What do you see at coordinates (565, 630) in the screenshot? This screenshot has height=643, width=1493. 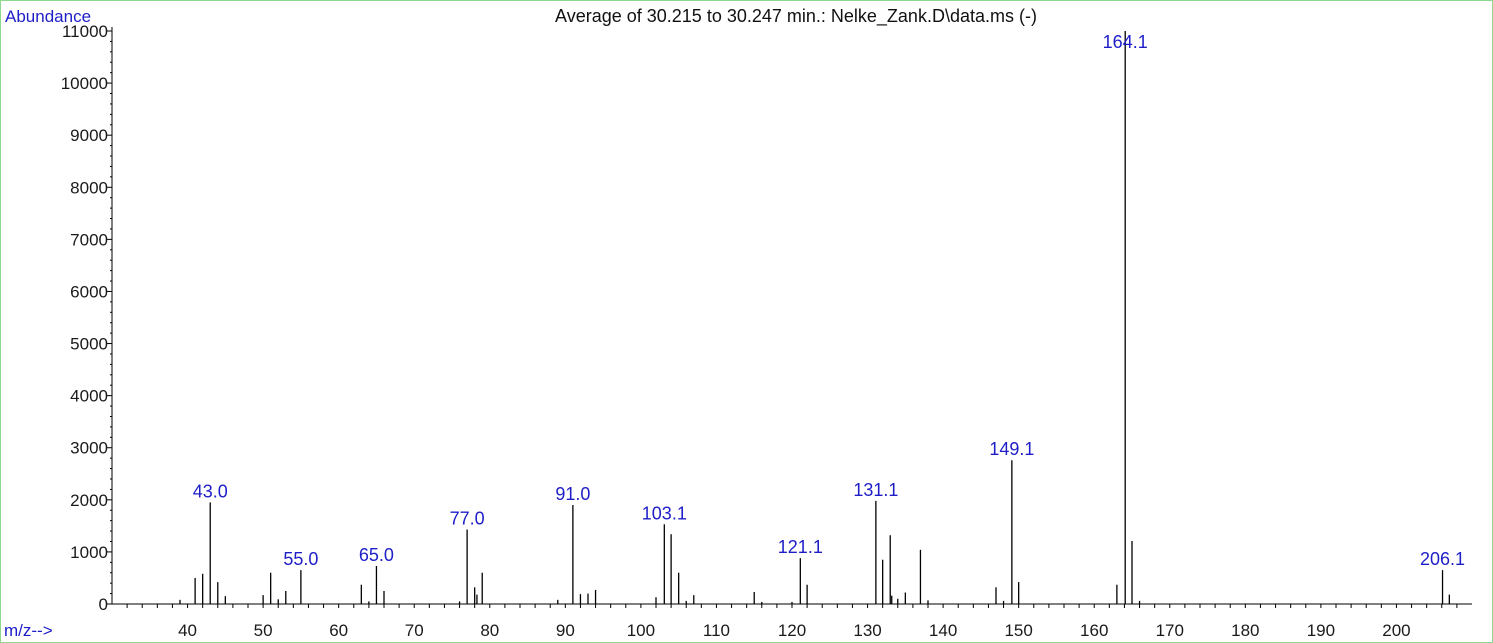 I see `x-tick-label: 90` at bounding box center [565, 630].